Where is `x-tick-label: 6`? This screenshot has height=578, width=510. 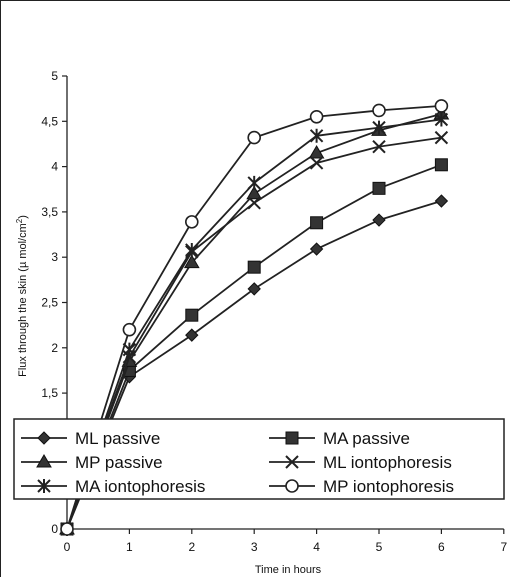
x-tick-label: 6 is located at coordinates (441, 547).